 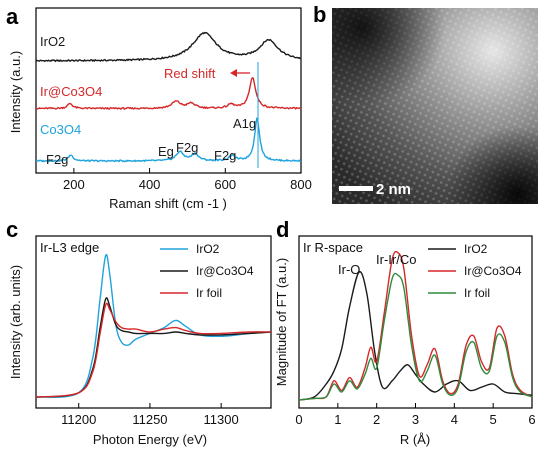 What do you see at coordinates (166, 151) in the screenshot?
I see `mode-label-eg: Eg` at bounding box center [166, 151].